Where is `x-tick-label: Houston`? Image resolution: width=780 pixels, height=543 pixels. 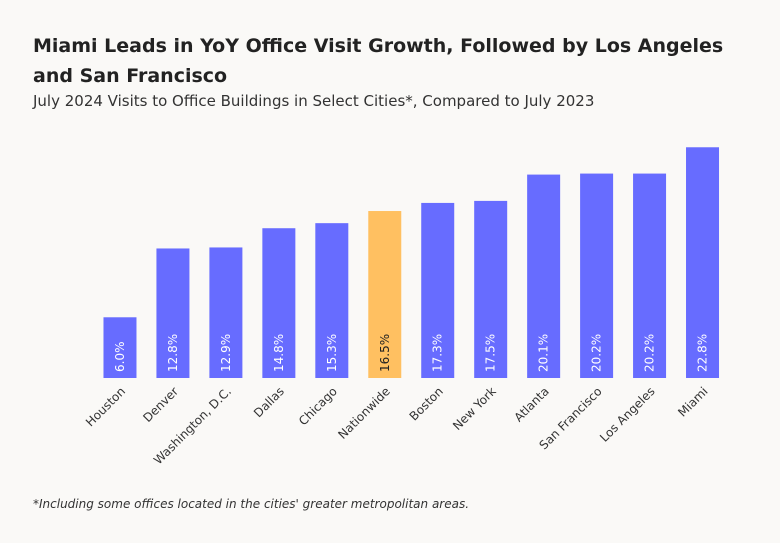
x-tick-label: Houston is located at coordinates (105, 406).